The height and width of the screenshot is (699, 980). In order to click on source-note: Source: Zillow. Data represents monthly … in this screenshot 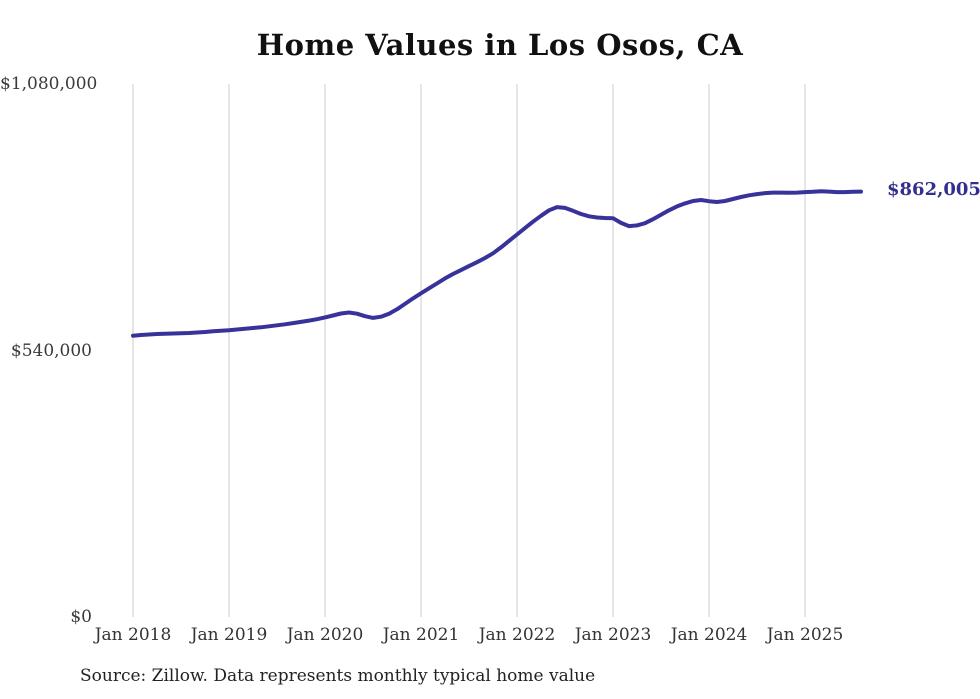, I will do `click(338, 676)`.